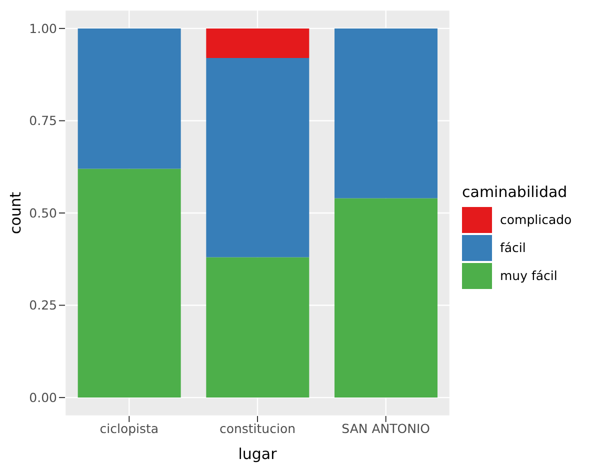 The height and width of the screenshot is (473, 610). Describe the element at coordinates (258, 454) in the screenshot. I see `x-axis-title: lugar` at that location.